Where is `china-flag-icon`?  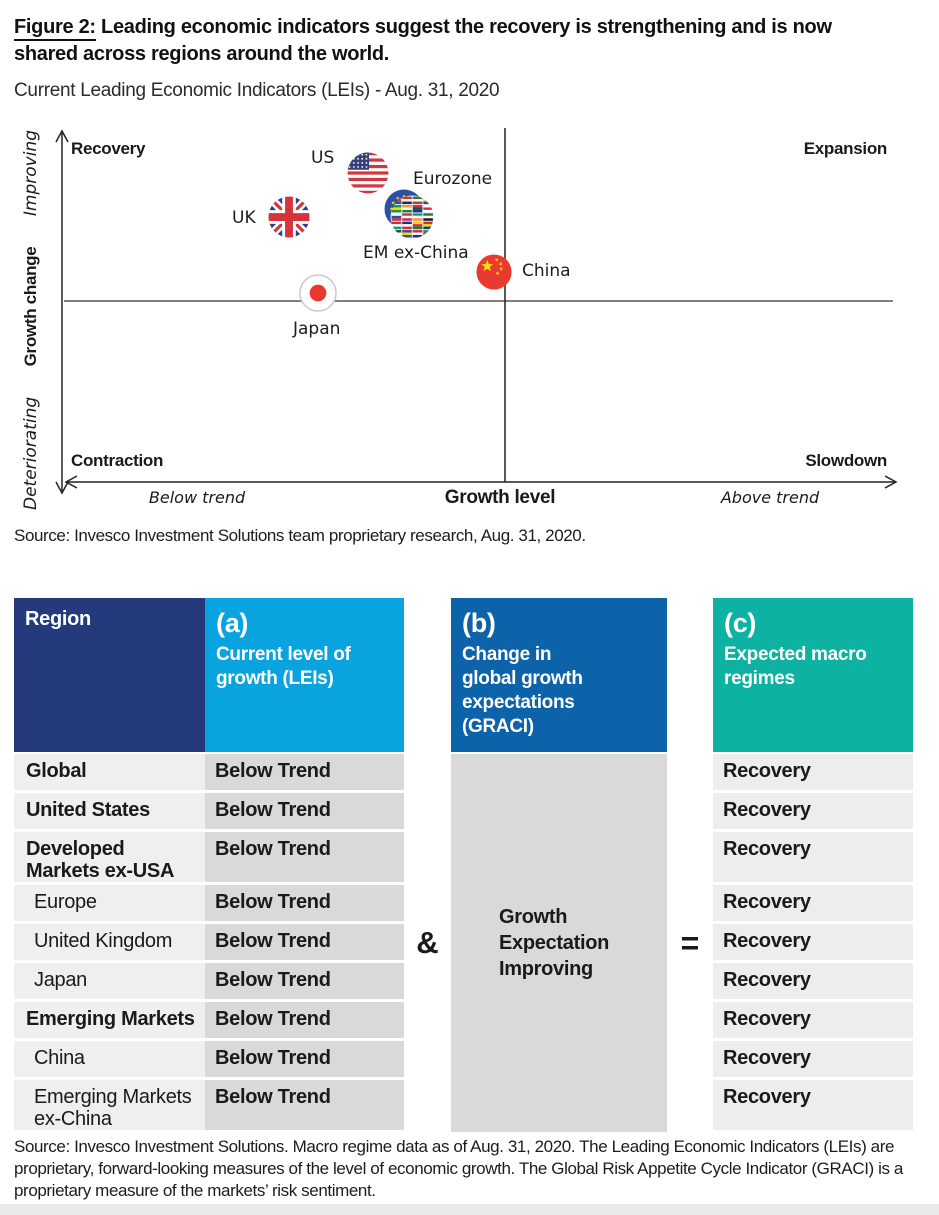
china-flag-icon is located at coordinates (494, 272).